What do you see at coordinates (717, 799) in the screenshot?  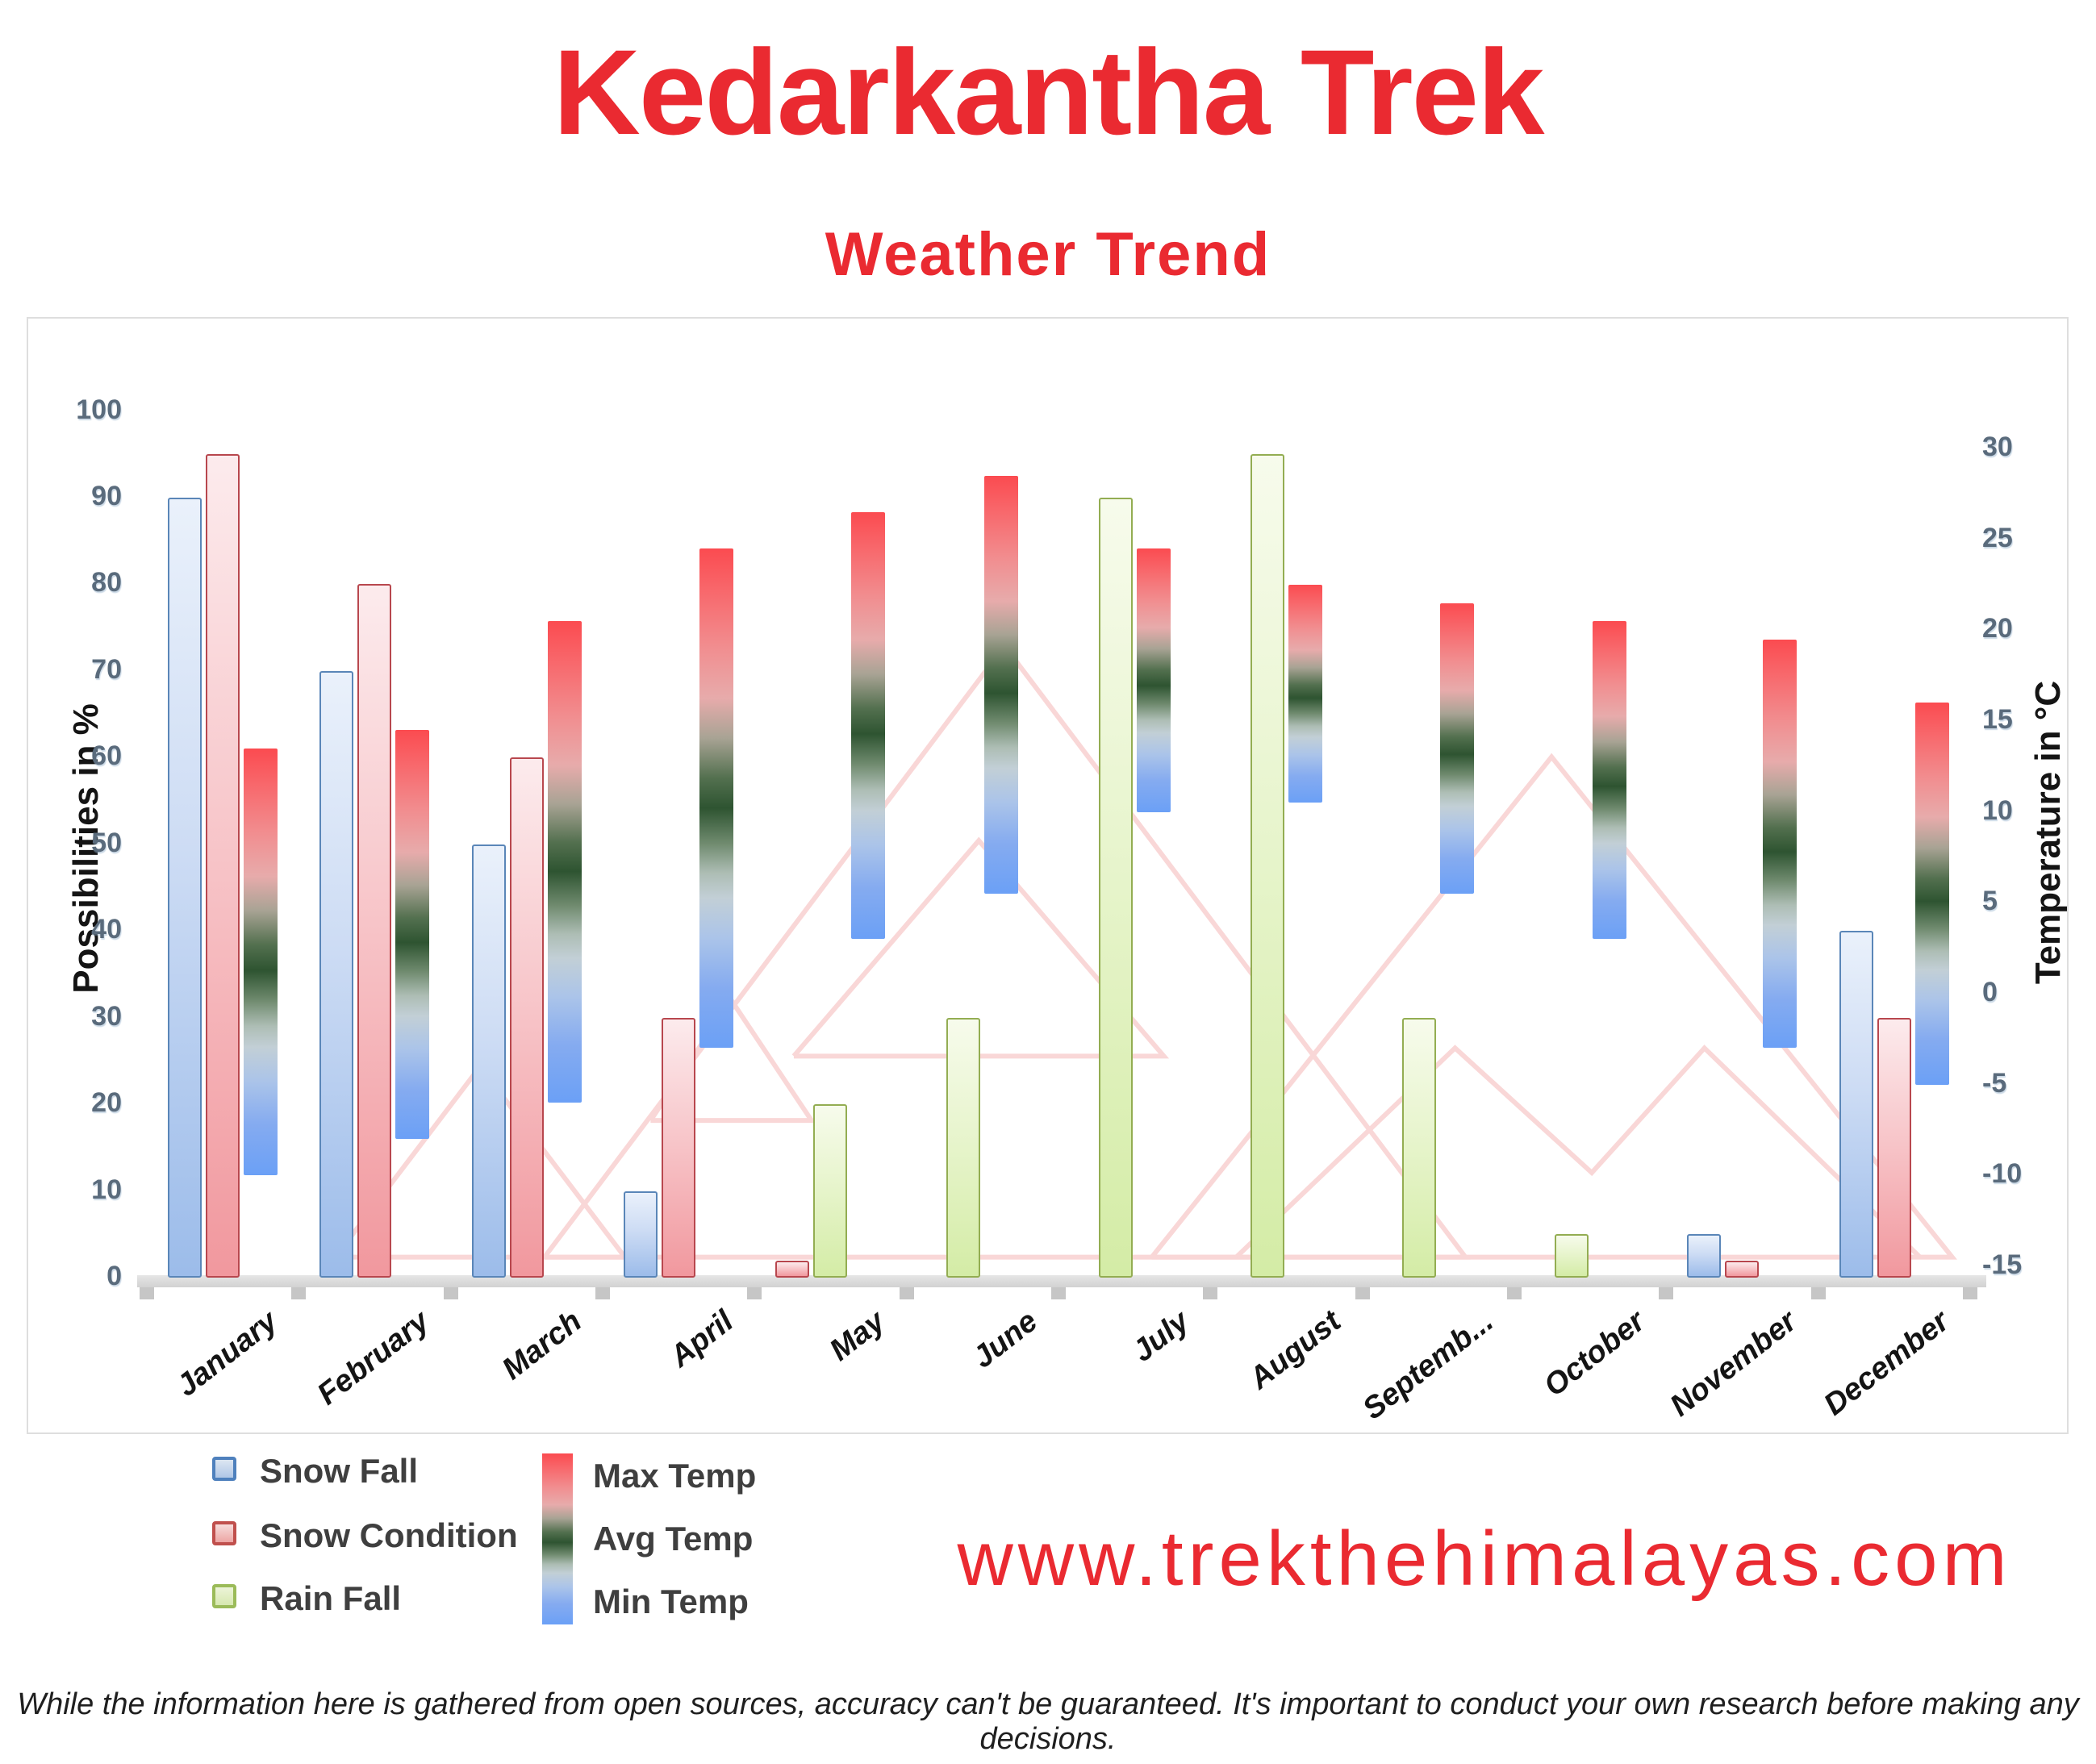 I see `bar-temp-range-april` at bounding box center [717, 799].